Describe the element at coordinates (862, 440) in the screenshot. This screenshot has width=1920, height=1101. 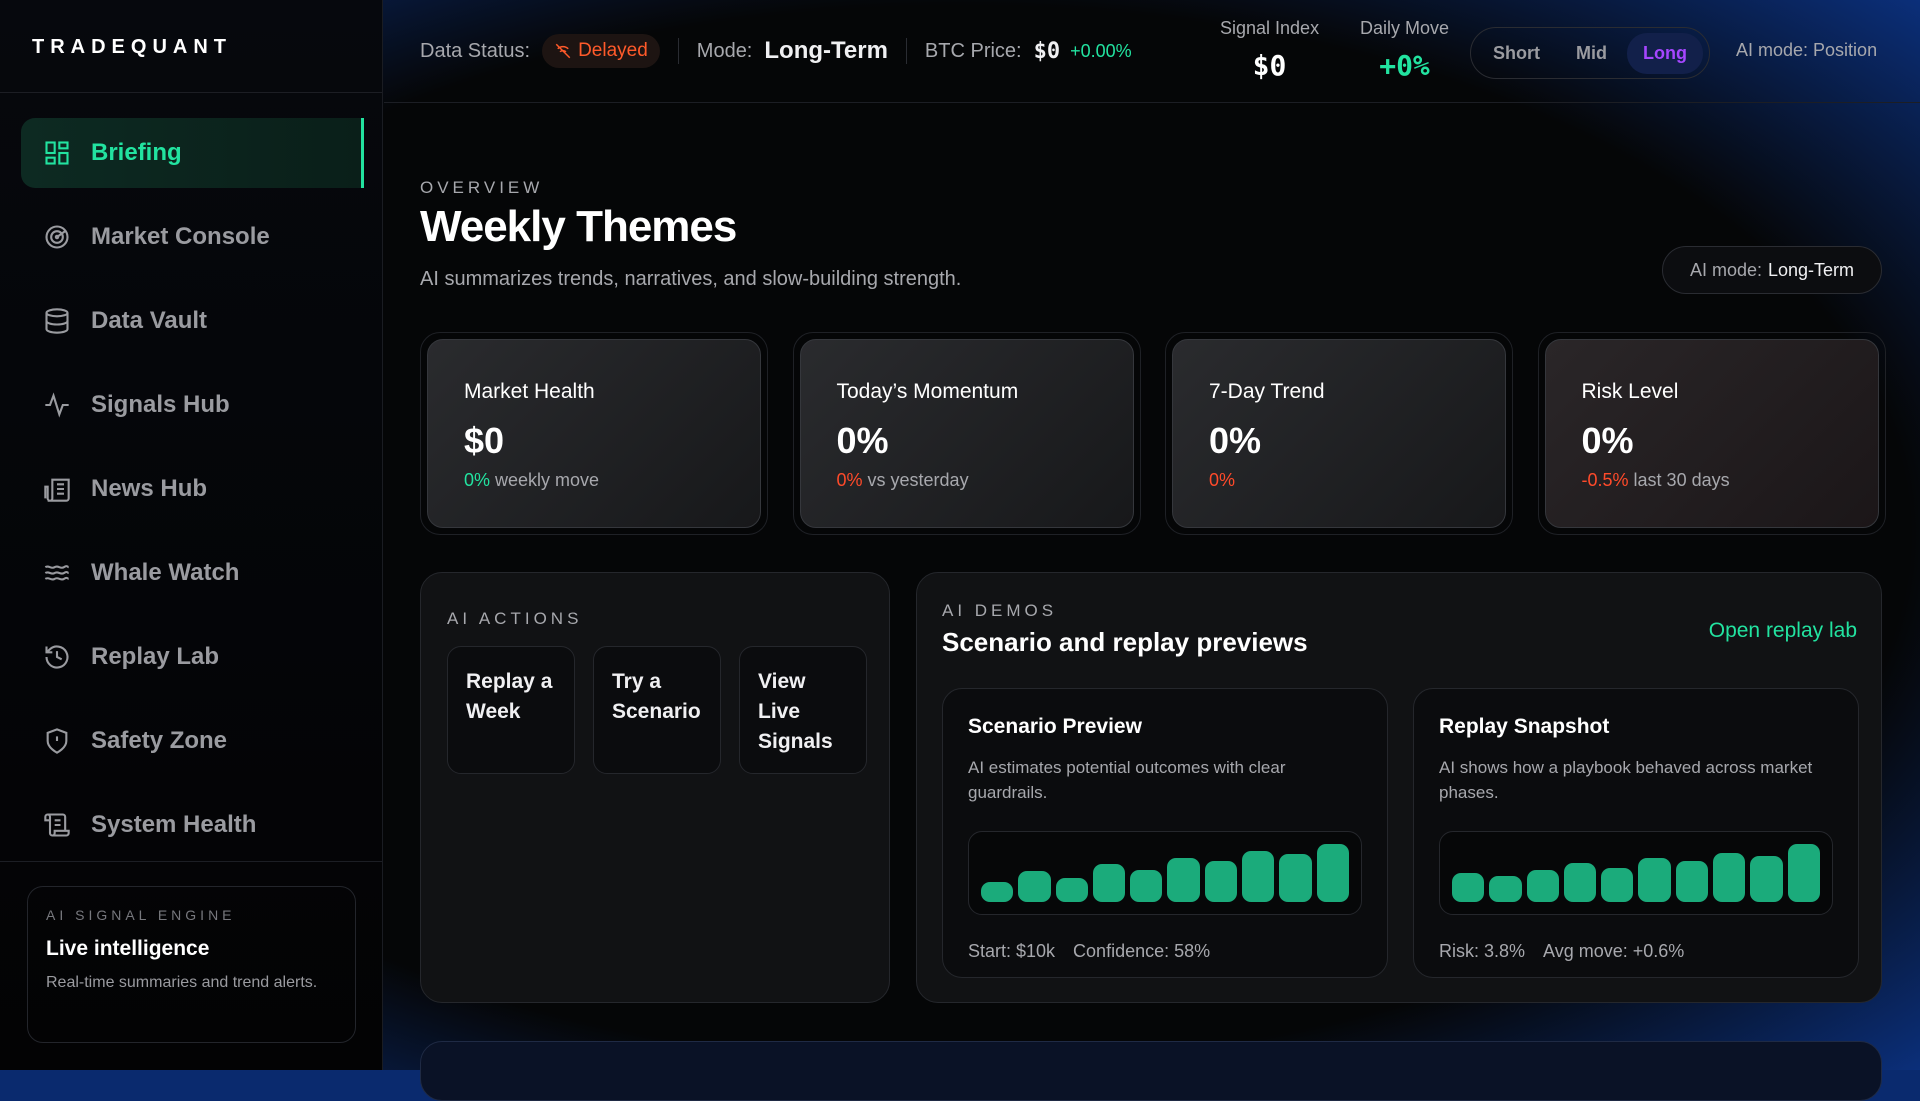
I see `stat-value: 0%` at that location.